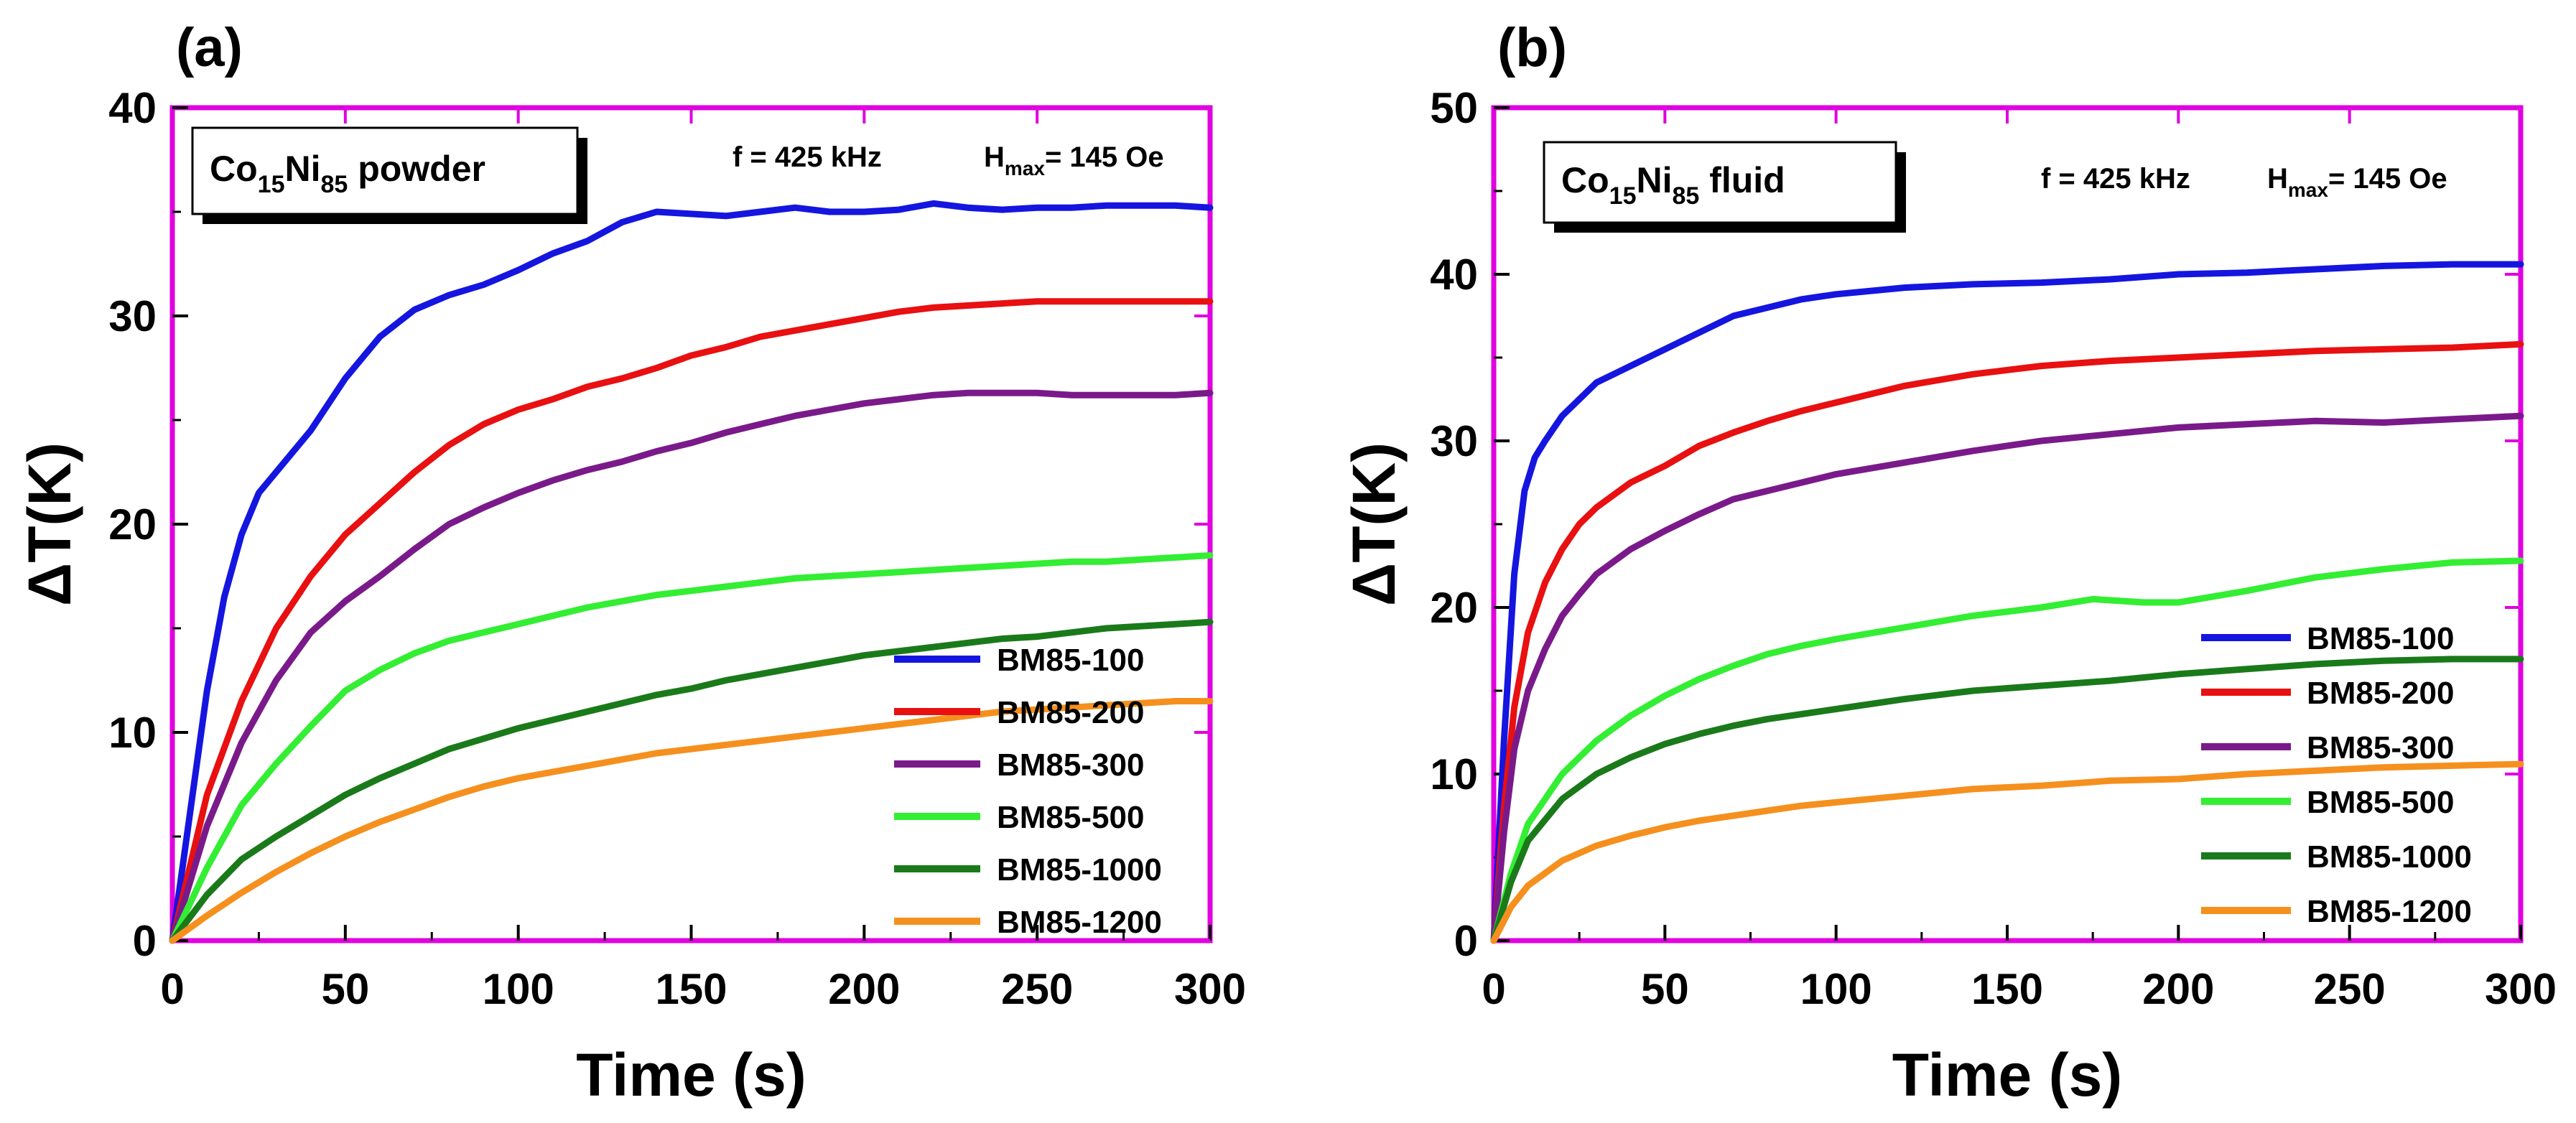 This screenshot has height=1123, width=2576. Describe the element at coordinates (347, 173) in the screenshot. I see `sample-label: Co15Ni85 powder` at that location.